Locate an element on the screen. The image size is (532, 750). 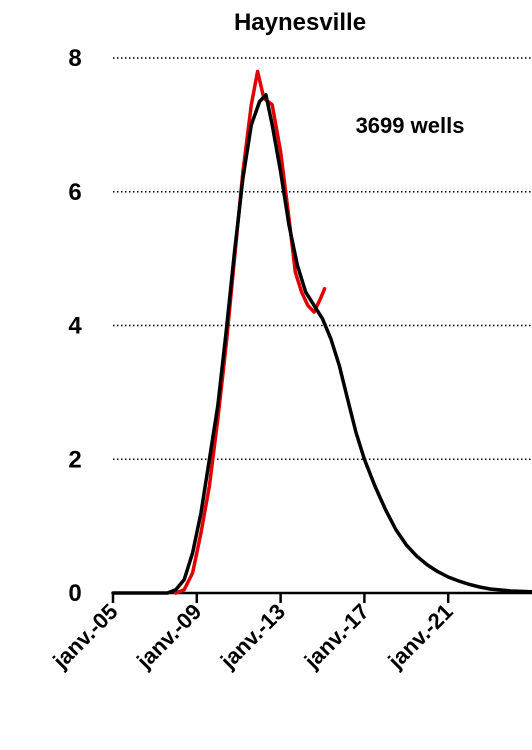
x-tick-labels: janv.-05 janv.-09 janv.-13 janv.-17 janv.-21 is located at coordinates (252, 636).